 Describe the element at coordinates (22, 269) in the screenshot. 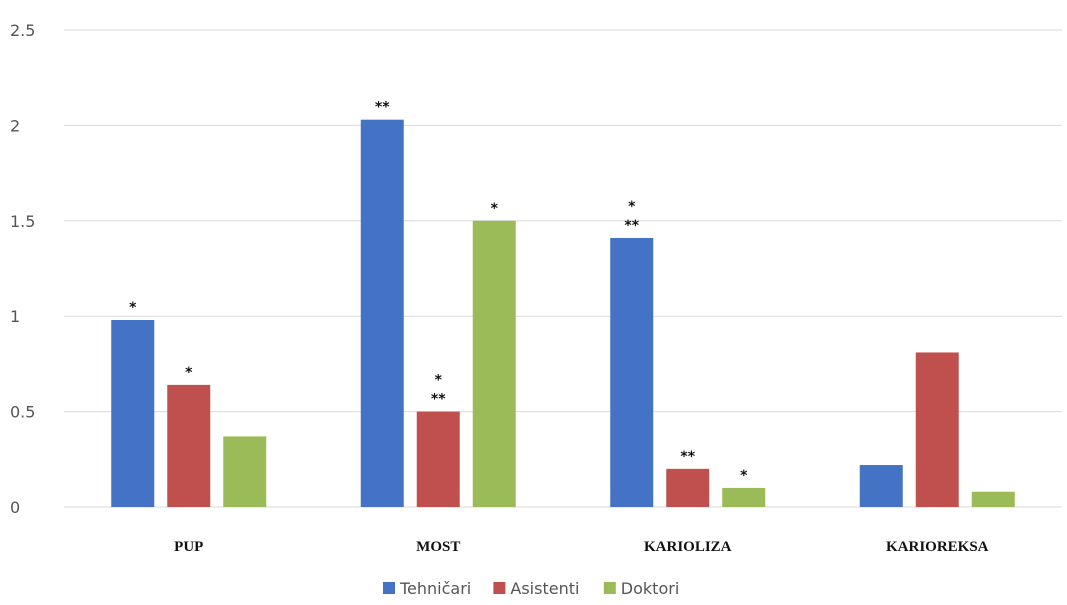

I see `y-axis-ticks: 0 0.5 1 1.5 2 2.5` at that location.